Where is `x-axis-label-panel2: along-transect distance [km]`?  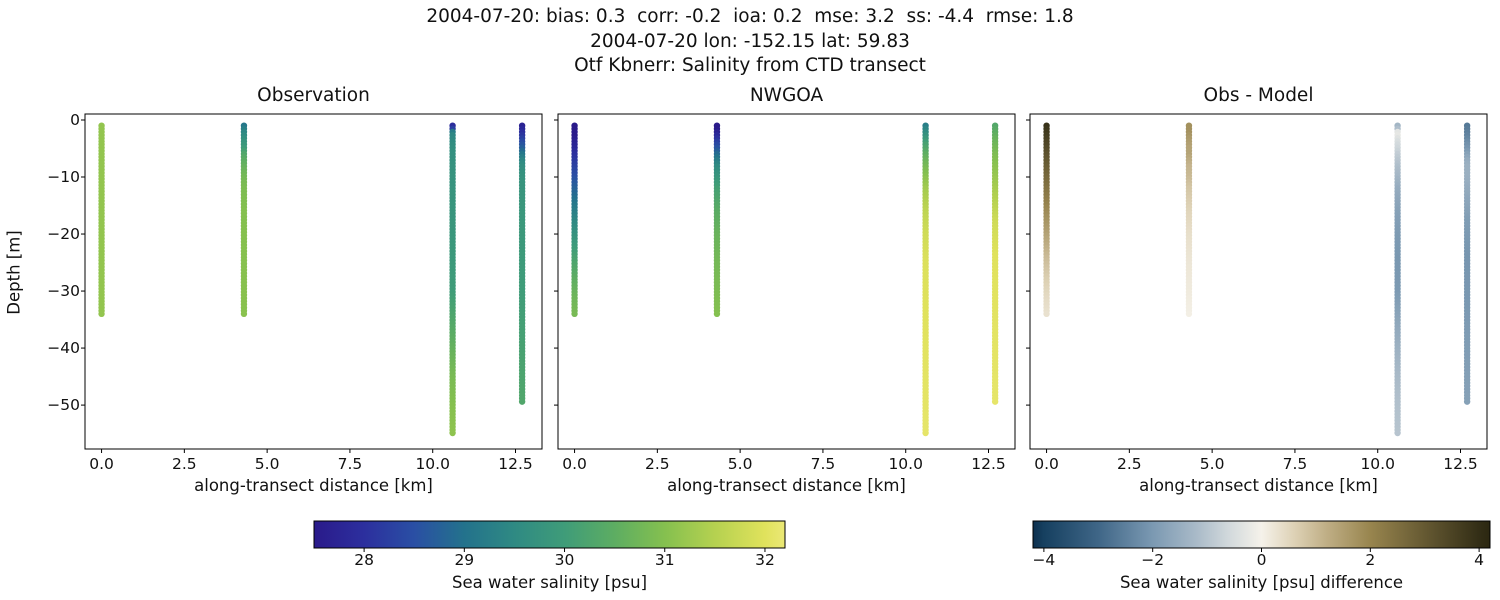
x-axis-label-panel2: along-transect distance [km] is located at coordinates (786, 485).